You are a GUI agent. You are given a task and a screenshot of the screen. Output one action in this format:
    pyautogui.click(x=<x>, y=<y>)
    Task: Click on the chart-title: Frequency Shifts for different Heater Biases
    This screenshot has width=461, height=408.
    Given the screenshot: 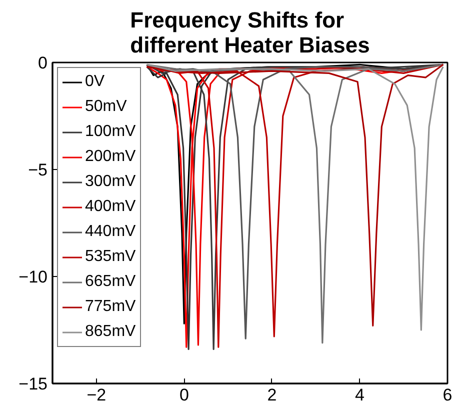 What is the action you would take?
    pyautogui.click(x=250, y=33)
    